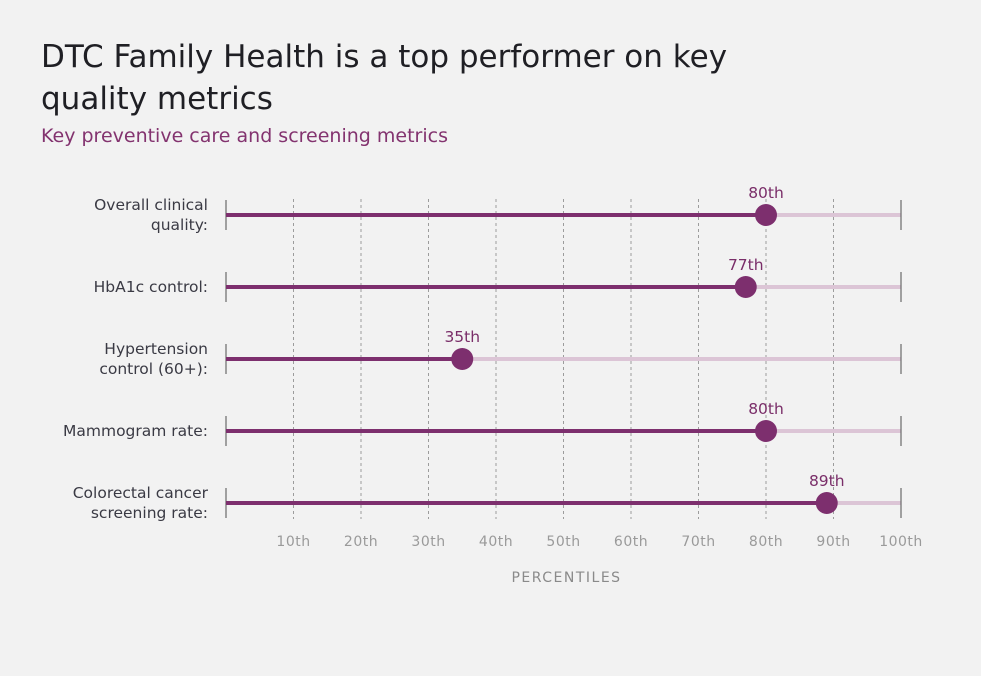 Image resolution: width=981 pixels, height=676 pixels. I want to click on value-label: 77th, so click(746, 265).